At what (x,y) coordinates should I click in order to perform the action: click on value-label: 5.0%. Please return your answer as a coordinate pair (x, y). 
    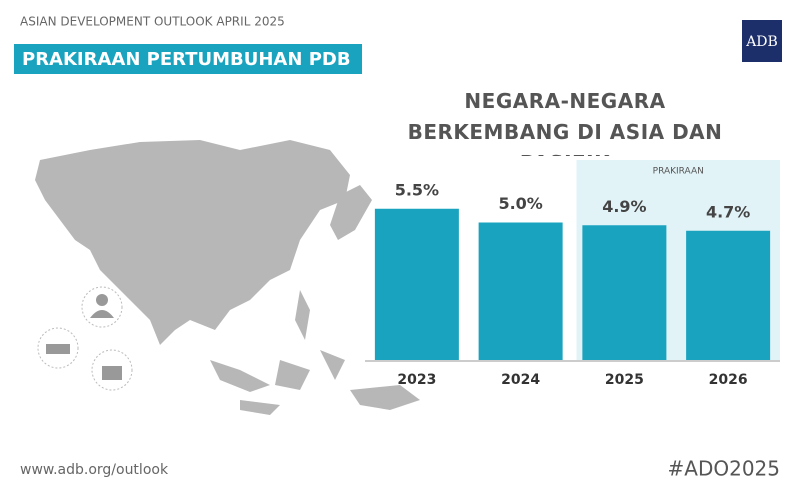
    Looking at the image, I should click on (520, 203).